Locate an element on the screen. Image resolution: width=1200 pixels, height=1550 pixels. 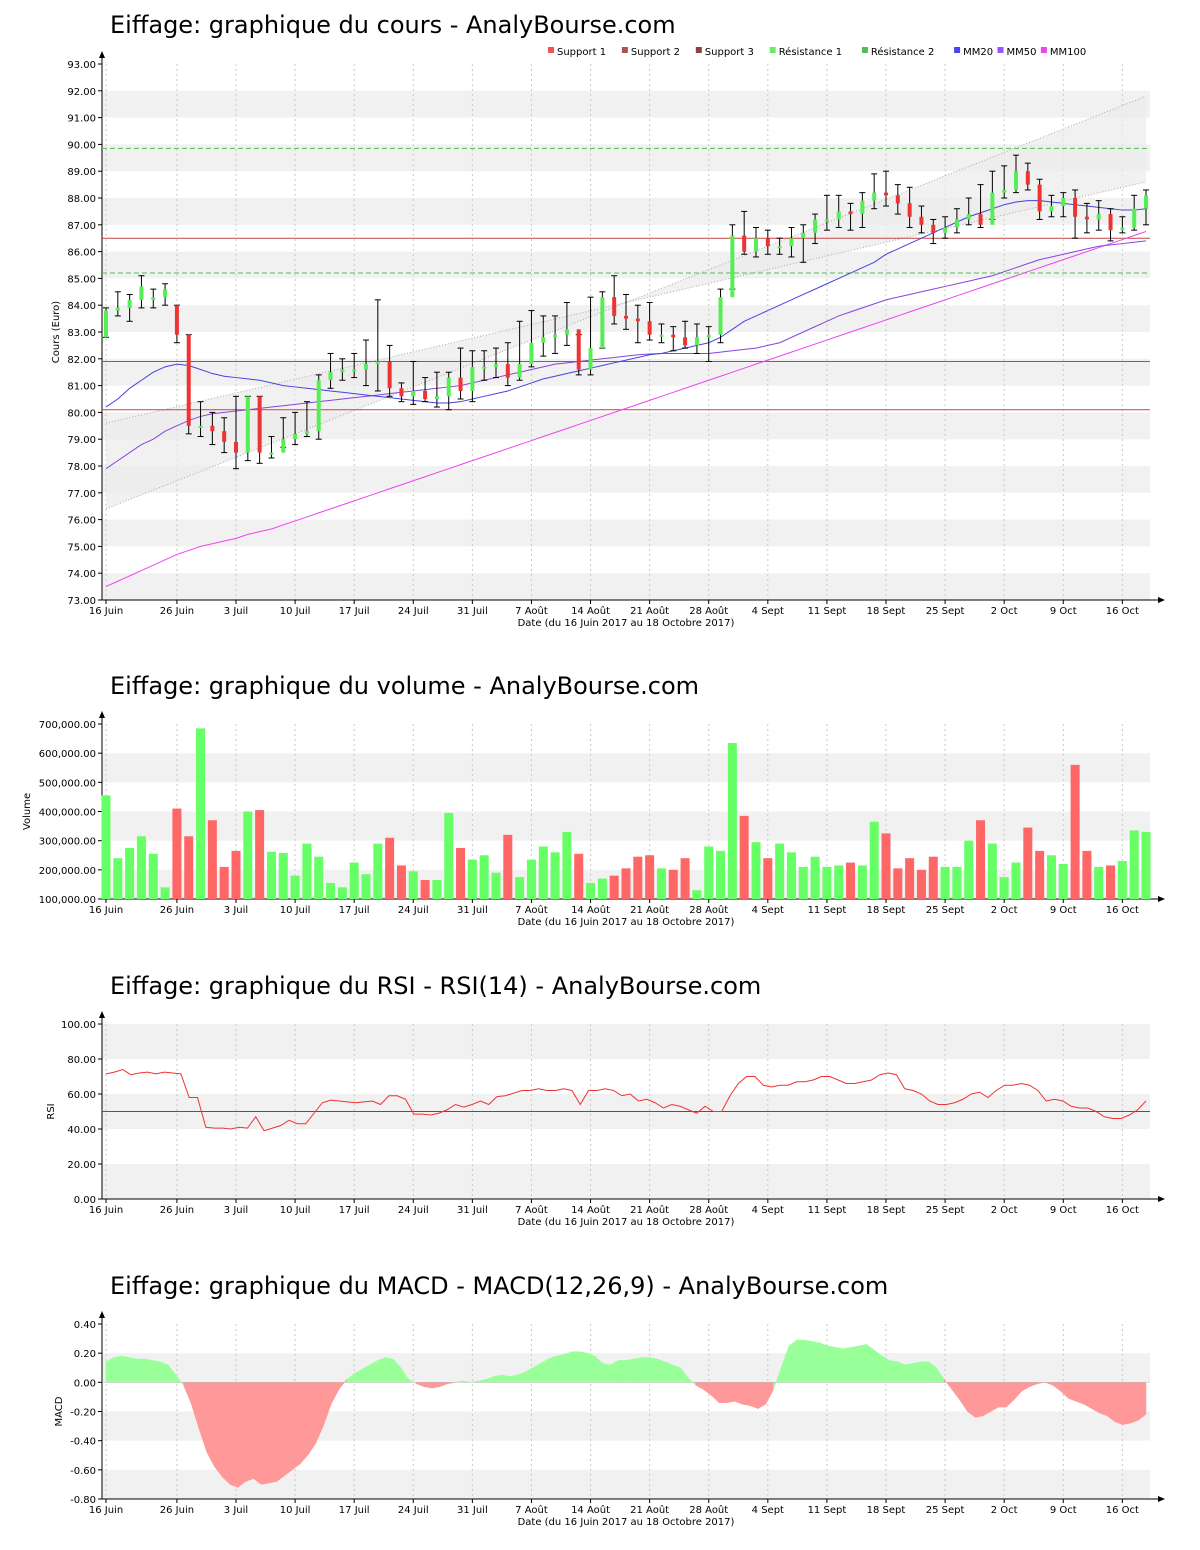
price-xtick-label: 9 Oct is located at coordinates (1063, 611).